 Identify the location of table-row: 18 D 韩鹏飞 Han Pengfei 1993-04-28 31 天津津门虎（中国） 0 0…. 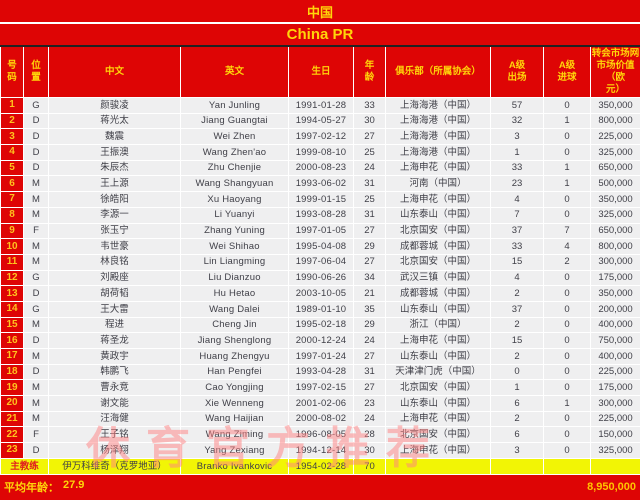
(320, 372).